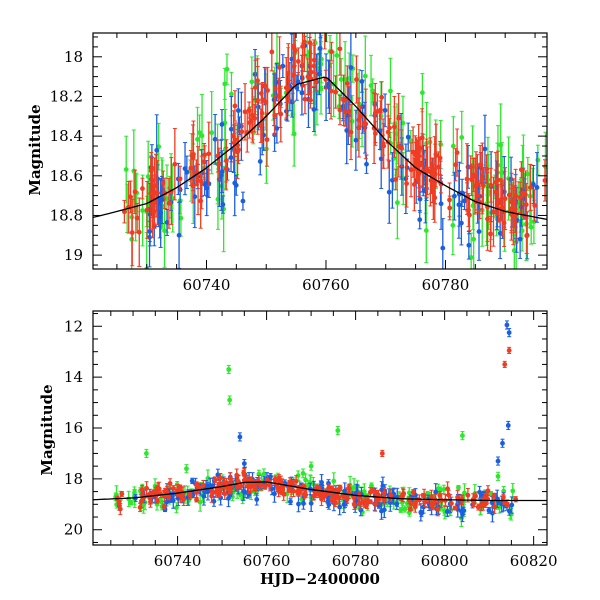 The image size is (600, 600). What do you see at coordinates (207, 285) in the screenshot?
I see `x-tick-label: 60740` at bounding box center [207, 285].